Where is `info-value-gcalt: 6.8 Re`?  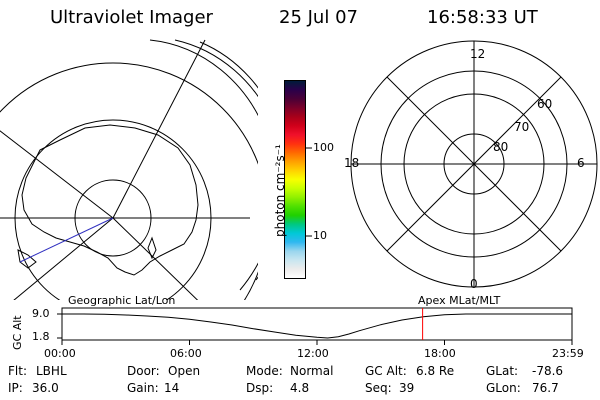 info-value-gcalt: 6.8 Re is located at coordinates (435, 371).